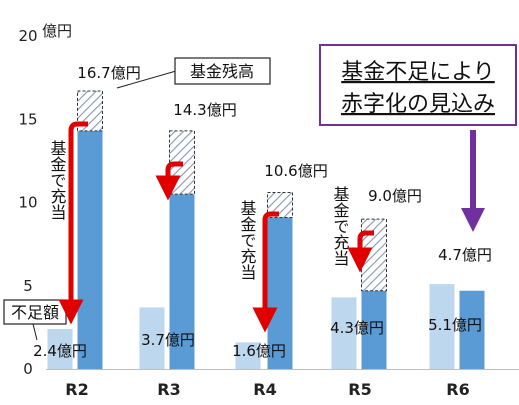  Describe the element at coordinates (146, 79) in the screenshot. I see `fund-balance-leader` at that location.